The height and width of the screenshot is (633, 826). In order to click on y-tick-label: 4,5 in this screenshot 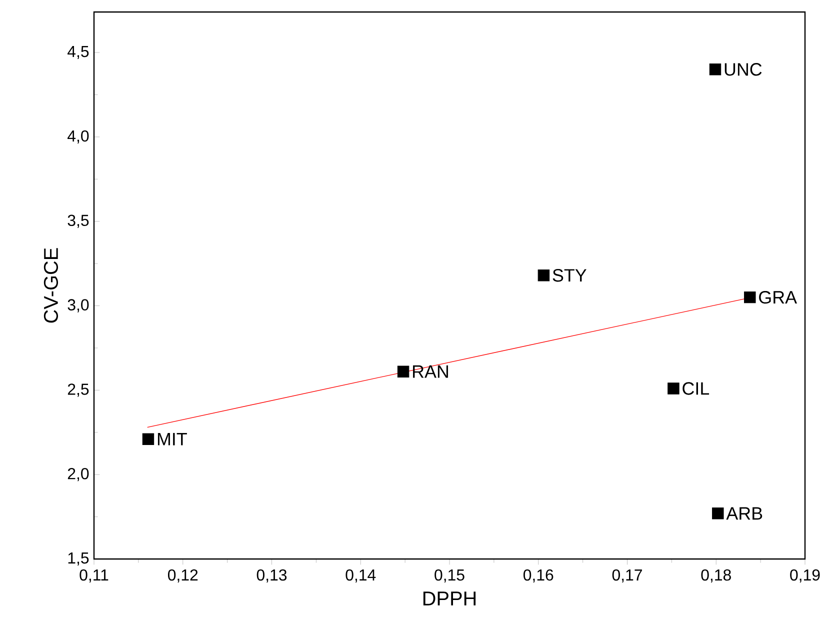, I will do `click(78, 53)`.